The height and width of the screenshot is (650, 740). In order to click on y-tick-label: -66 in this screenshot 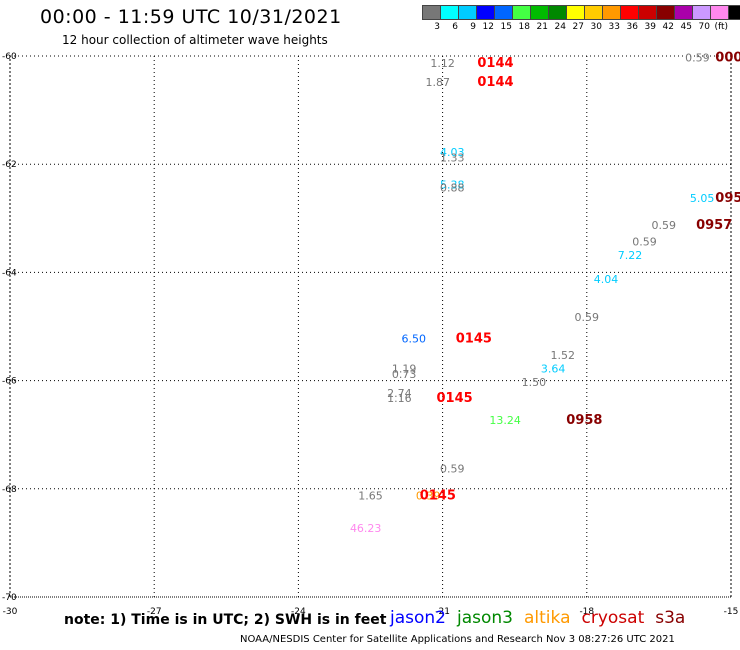, I will do `click(9, 382)`.